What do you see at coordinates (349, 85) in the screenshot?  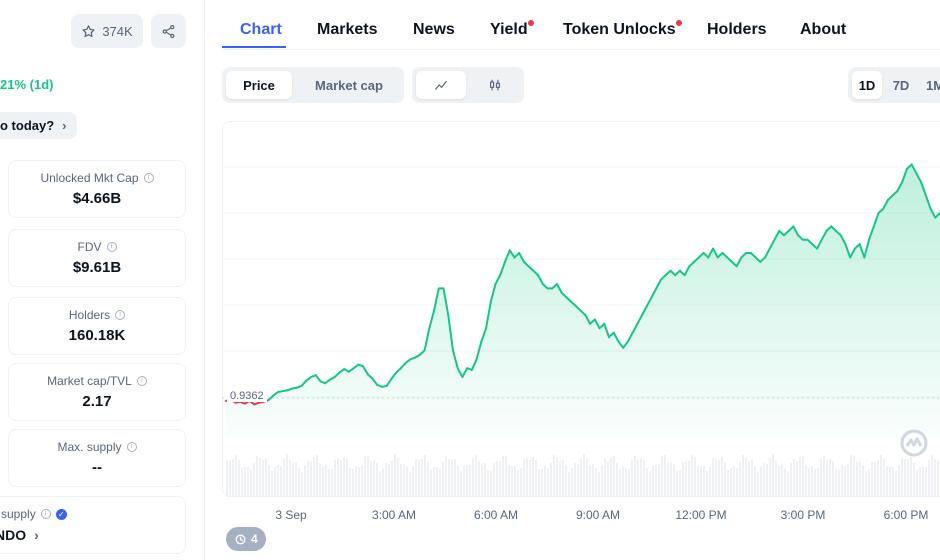 I see `market-cap-toggle-button: Market cap` at bounding box center [349, 85].